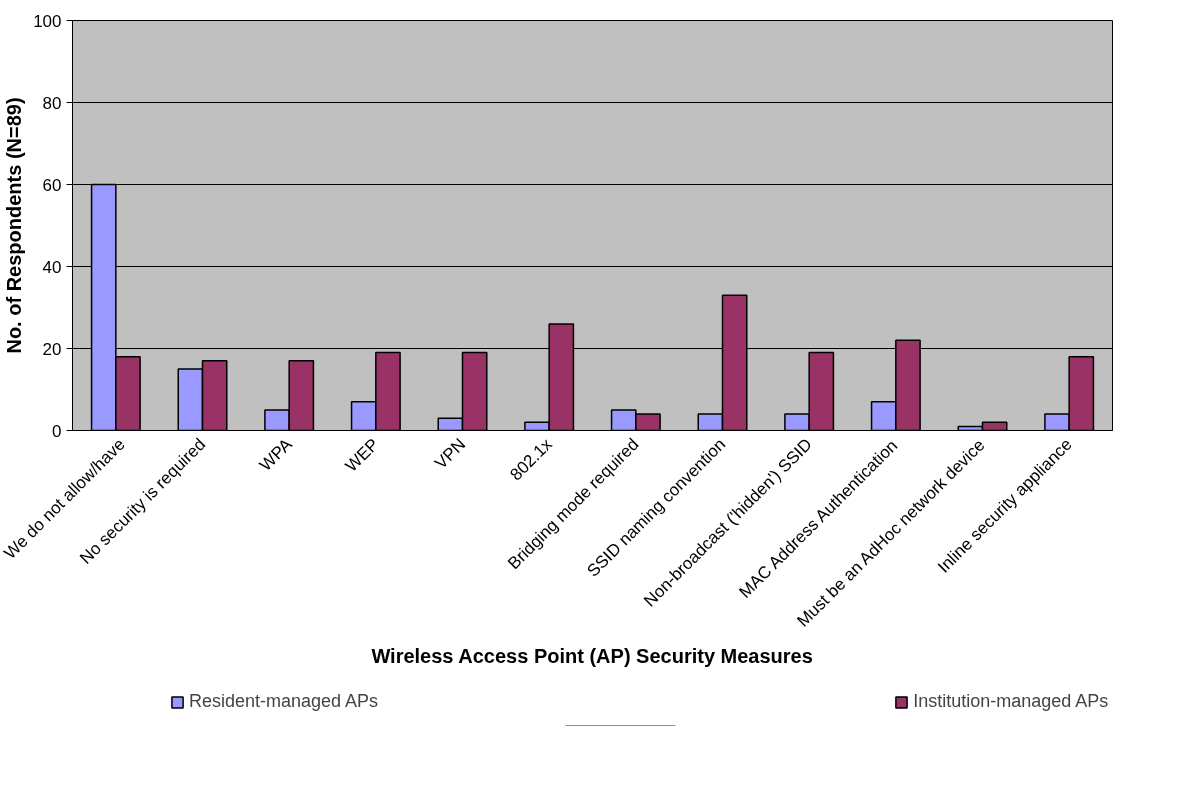 The height and width of the screenshot is (808, 1200). Describe the element at coordinates (1011, 701) in the screenshot. I see `legend-label: Institution-managed APs` at that location.